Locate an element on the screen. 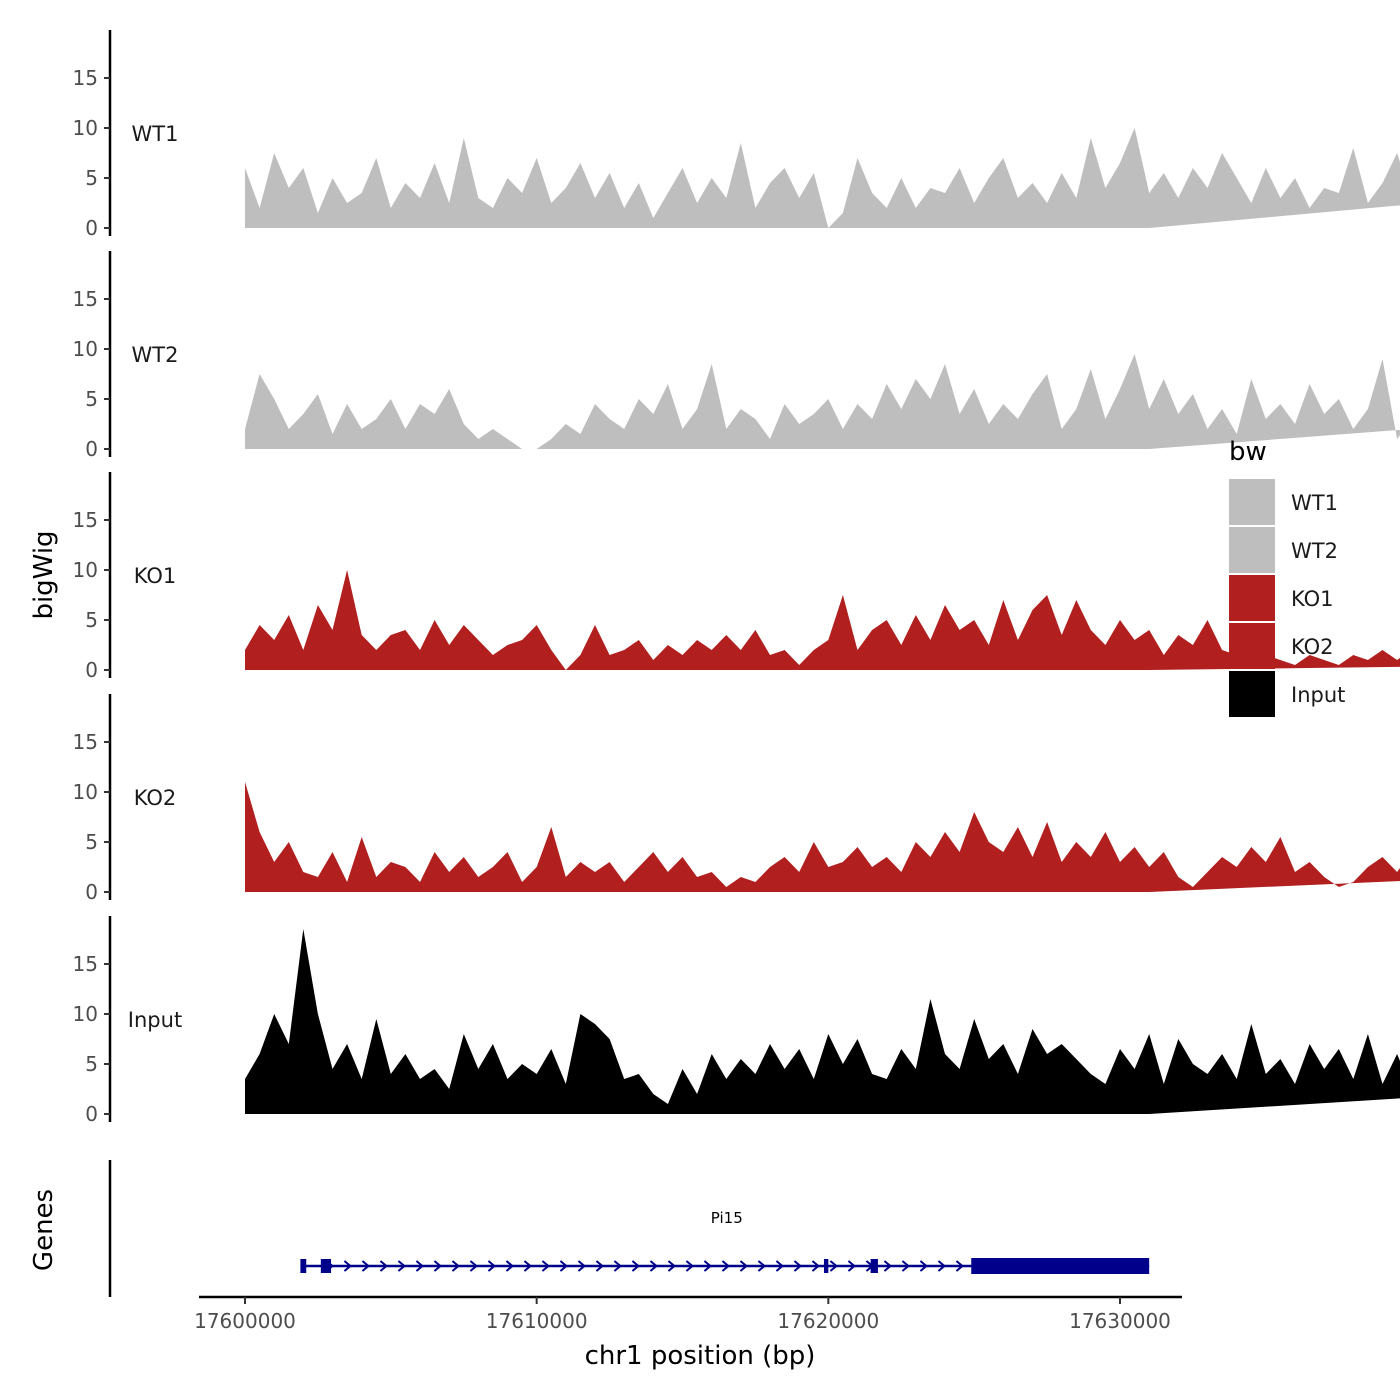  track-label-ko2: KO2 is located at coordinates (155, 798).